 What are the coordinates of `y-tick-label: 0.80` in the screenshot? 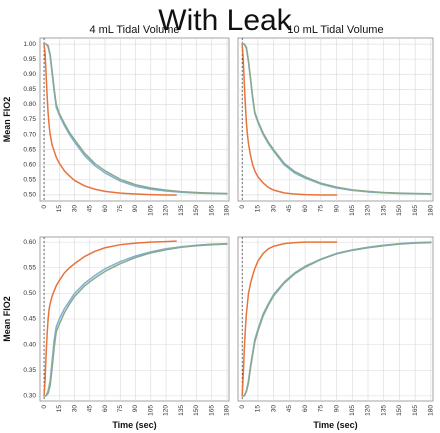 It's located at (29, 104).